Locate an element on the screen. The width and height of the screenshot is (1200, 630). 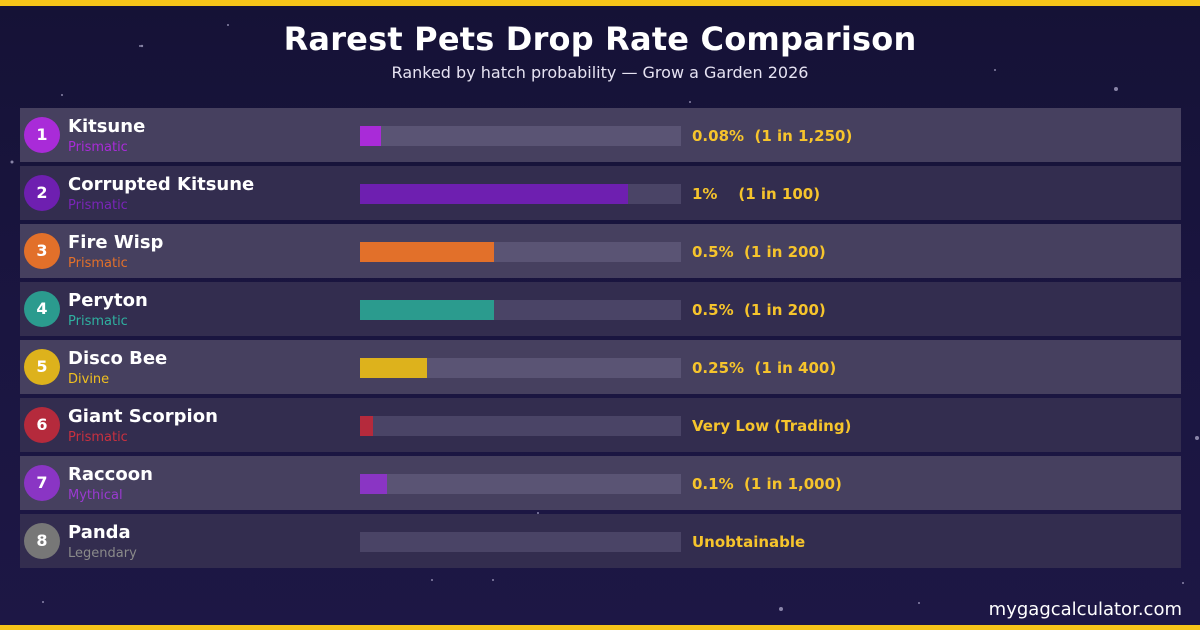
pet-name: Giant Scorpion is located at coordinates (143, 416).